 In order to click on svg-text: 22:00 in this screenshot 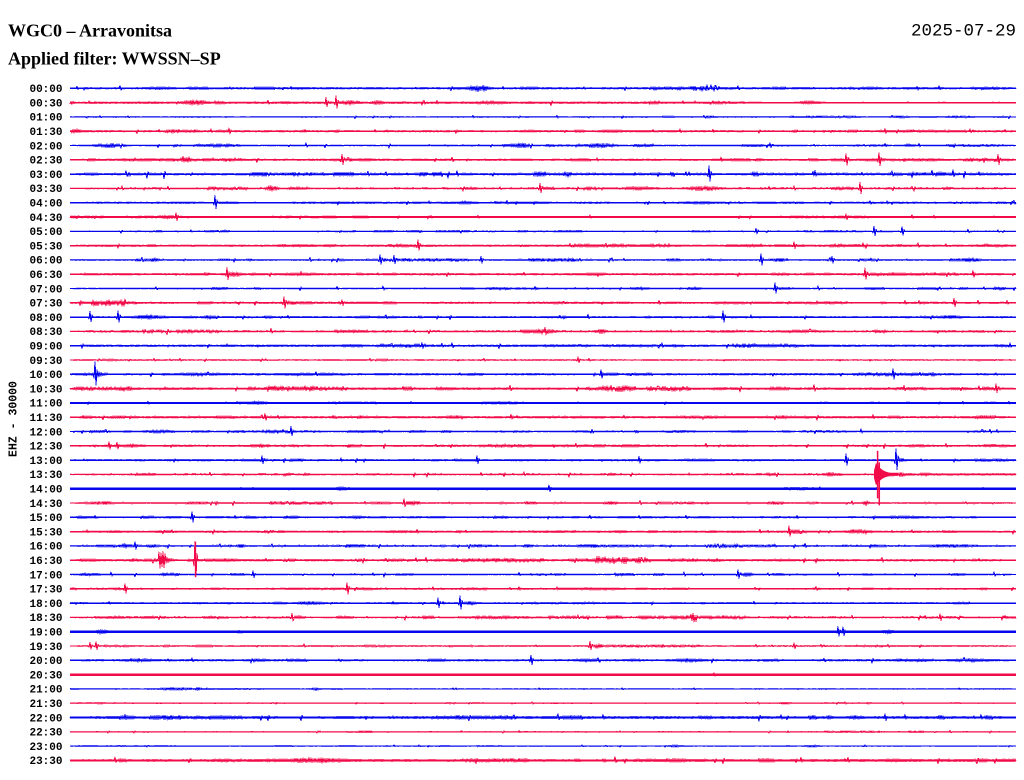, I will do `click(45, 719)`.